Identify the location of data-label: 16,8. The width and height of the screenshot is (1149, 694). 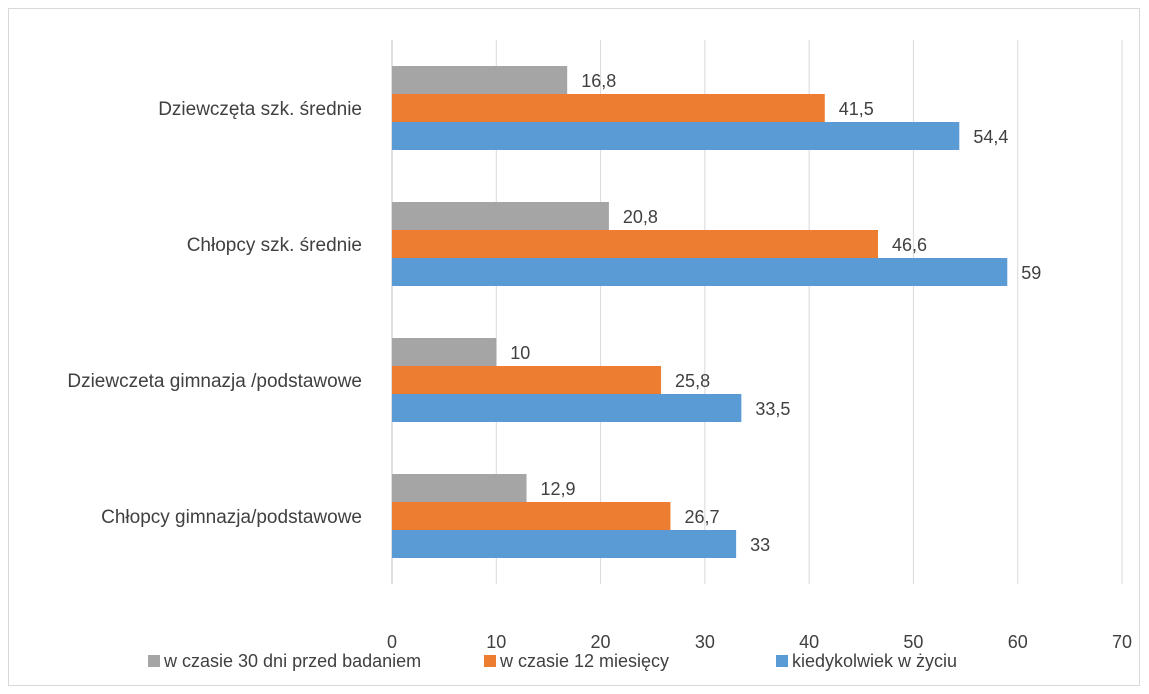
(598, 81).